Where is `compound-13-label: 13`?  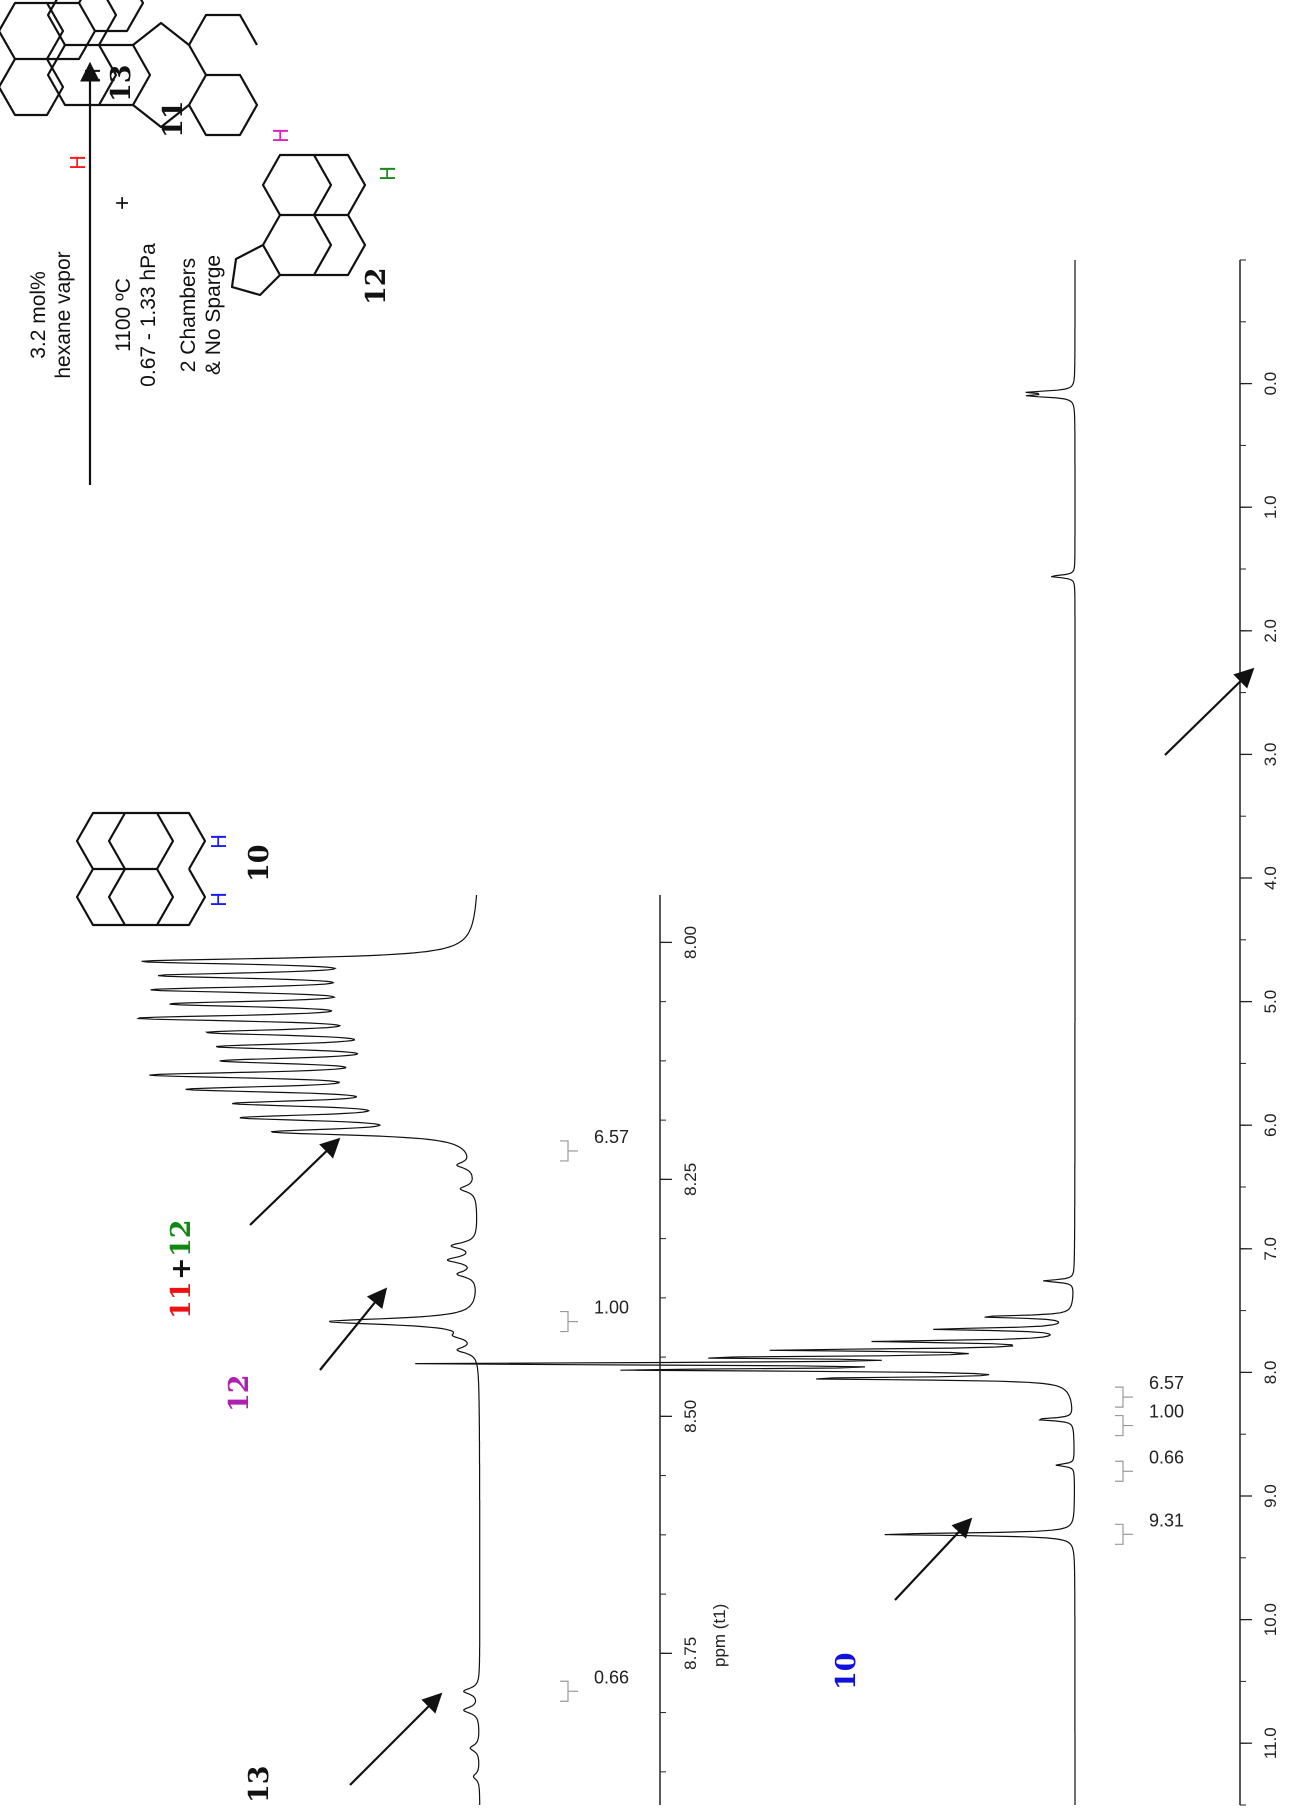 compound-13-label: 13 is located at coordinates (121, 83).